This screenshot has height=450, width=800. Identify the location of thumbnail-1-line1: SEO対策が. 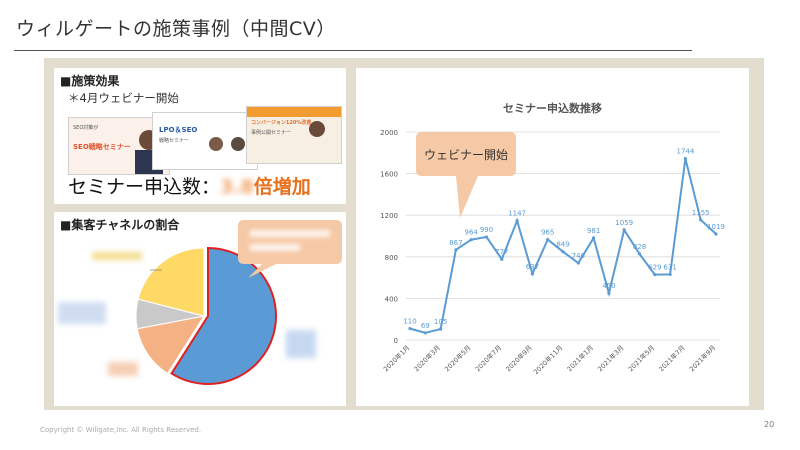
(86, 128).